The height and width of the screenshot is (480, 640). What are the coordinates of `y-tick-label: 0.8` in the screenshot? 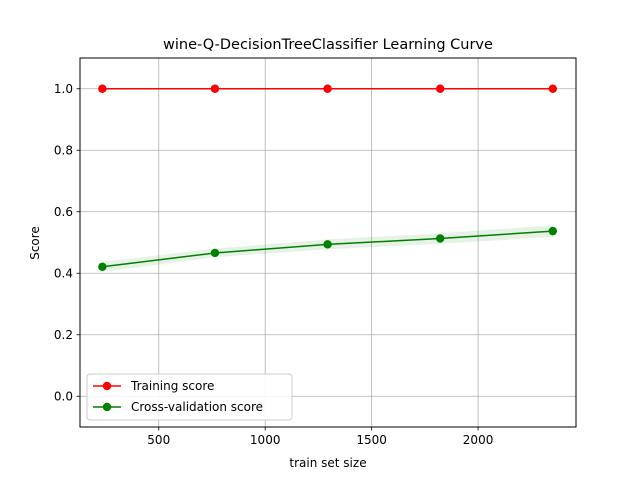 It's located at (63, 151).